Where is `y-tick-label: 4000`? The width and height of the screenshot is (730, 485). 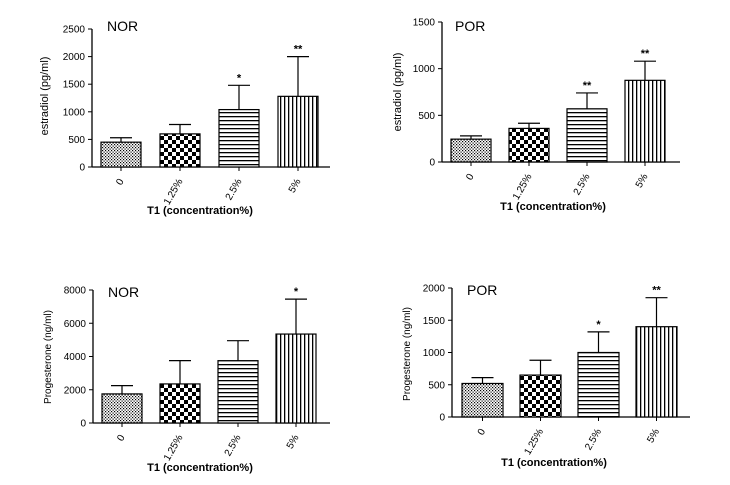 y-tick-label: 4000 is located at coordinates (75, 357).